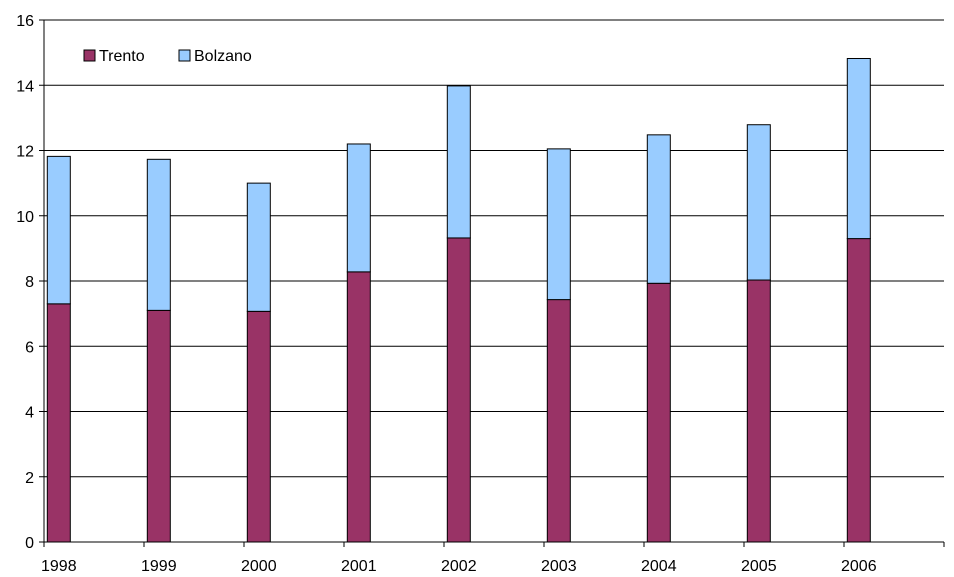 The height and width of the screenshot is (577, 954). Describe the element at coordinates (258, 247) in the screenshot. I see `bar-bolzano-2000` at that location.